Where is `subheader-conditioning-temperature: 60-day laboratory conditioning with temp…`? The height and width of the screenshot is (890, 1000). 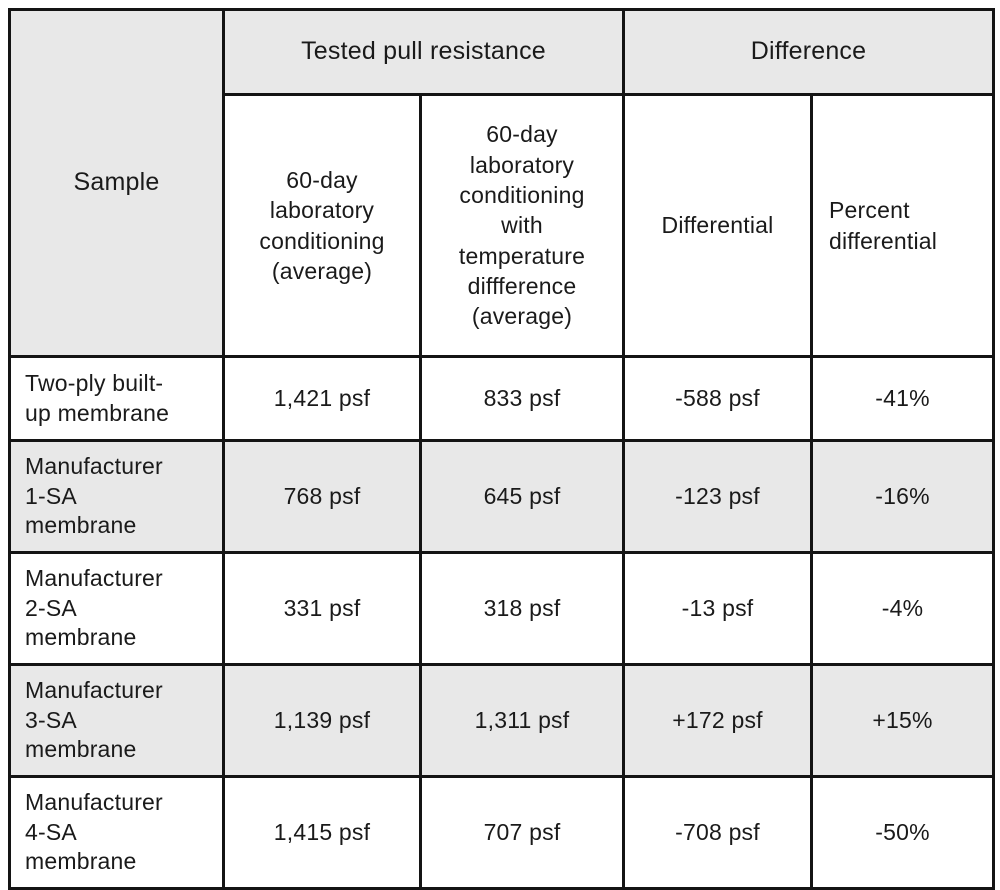 subheader-conditioning-temperature: 60-day laboratory conditioning with temp… is located at coordinates (522, 225).